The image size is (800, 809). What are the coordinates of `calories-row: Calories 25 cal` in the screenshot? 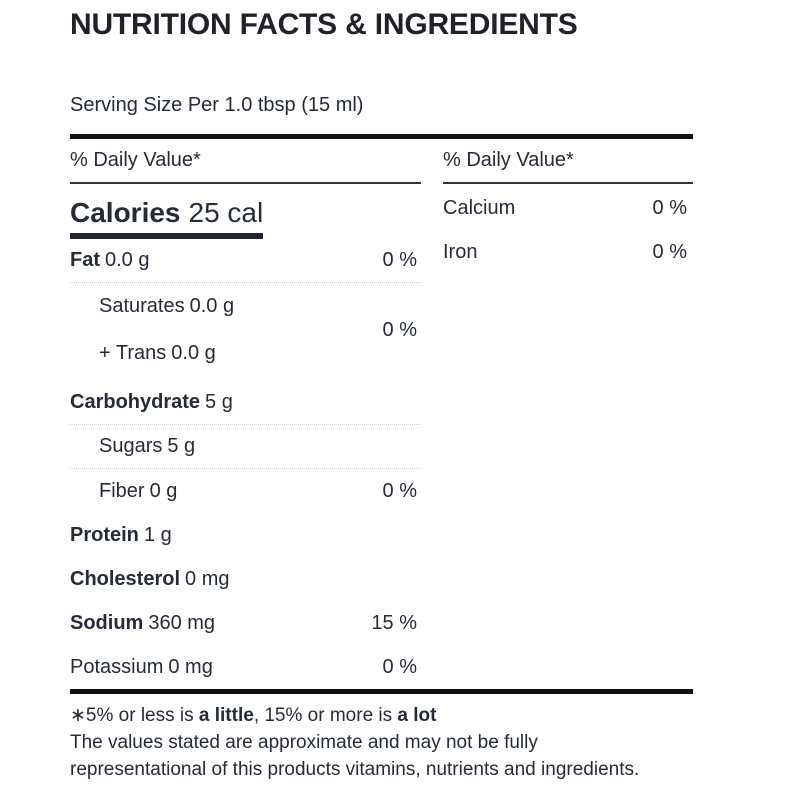 It's located at (245, 217).